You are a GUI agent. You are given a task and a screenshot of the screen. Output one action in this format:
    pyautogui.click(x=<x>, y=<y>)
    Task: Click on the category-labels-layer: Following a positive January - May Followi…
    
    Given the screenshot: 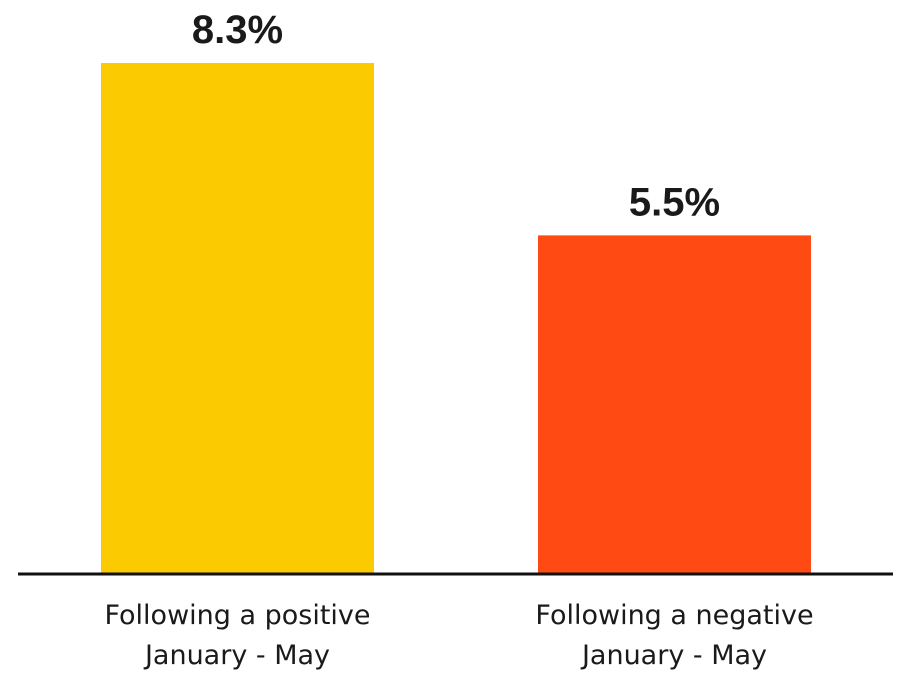 What is the action you would take?
    pyautogui.click(x=458, y=635)
    